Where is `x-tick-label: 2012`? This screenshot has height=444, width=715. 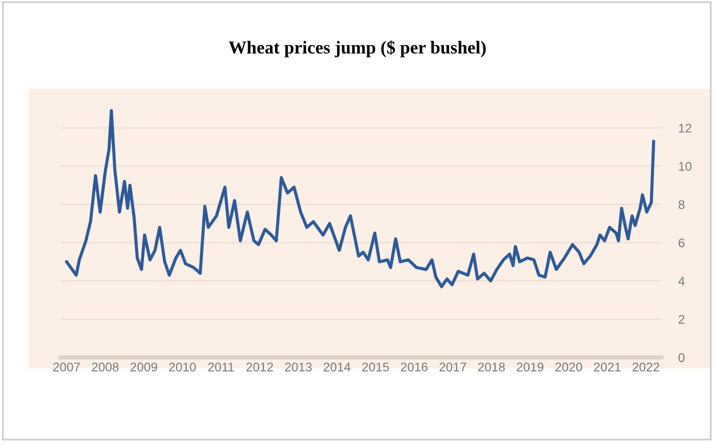 x-tick-label: 2012 is located at coordinates (259, 367).